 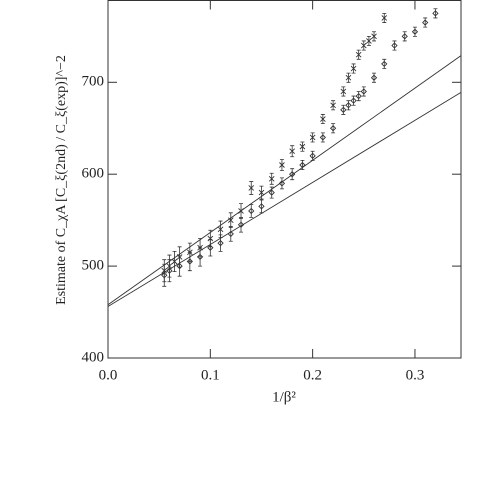 What do you see at coordinates (93, 266) in the screenshot?
I see `y-tick-label: 500` at bounding box center [93, 266].